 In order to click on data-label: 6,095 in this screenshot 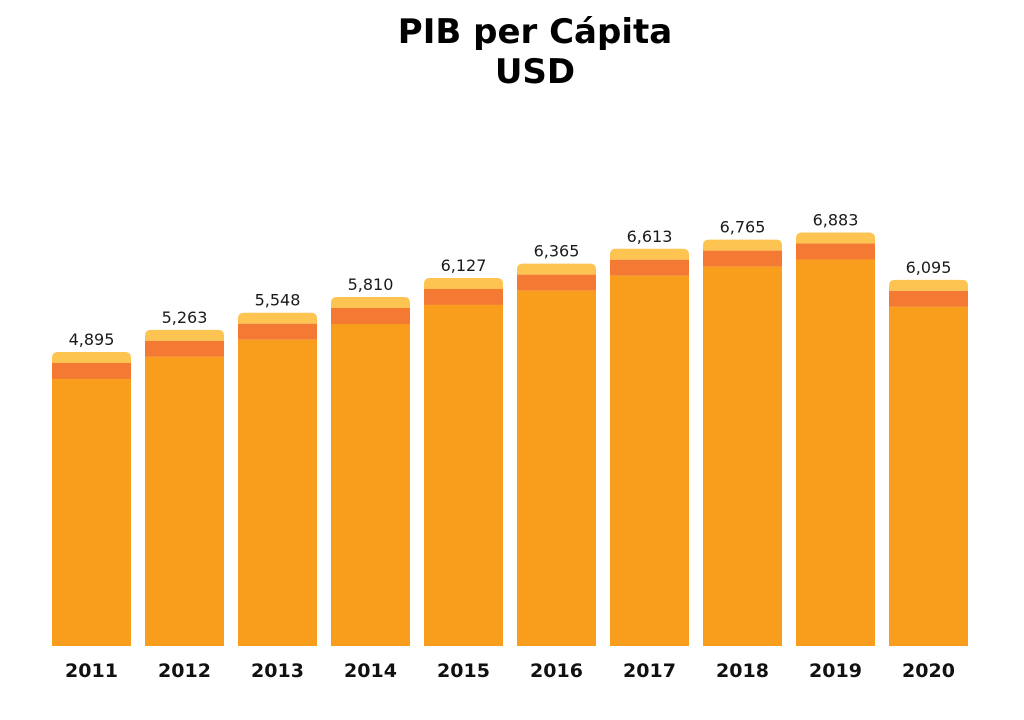, I will do `click(929, 267)`.